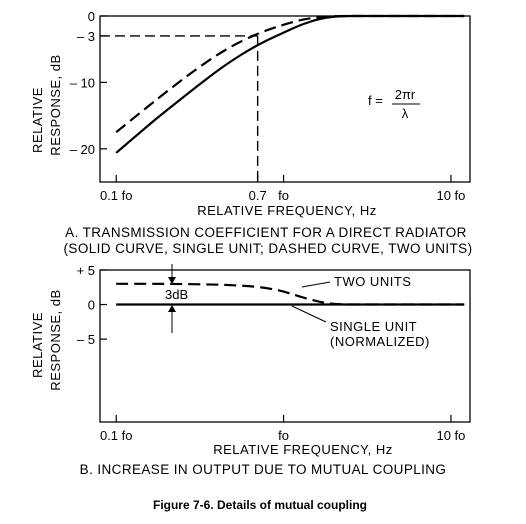 Image resolution: width=526 pixels, height=524 pixels. Describe the element at coordinates (316, 284) in the screenshot. I see `two-units-leader` at that location.